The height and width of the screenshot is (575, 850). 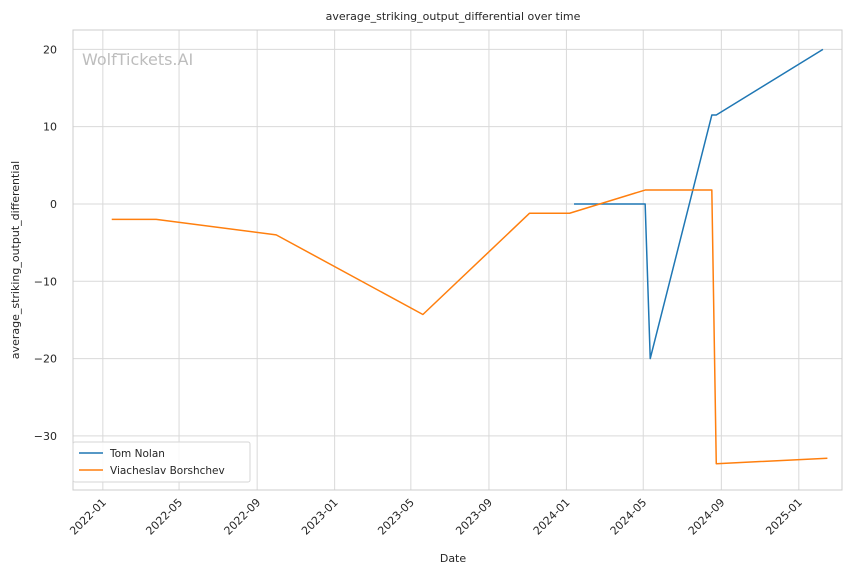 I want to click on watermark: WolfTickets.AI, so click(x=137, y=59).